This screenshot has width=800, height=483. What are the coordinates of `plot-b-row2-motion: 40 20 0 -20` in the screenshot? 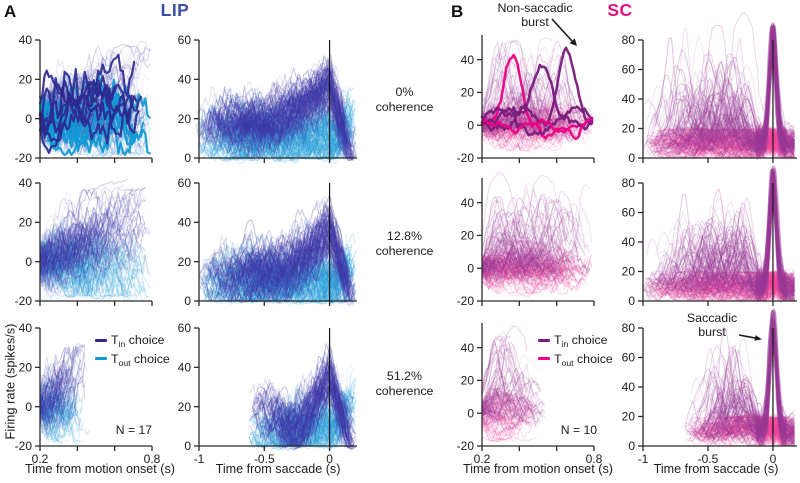 It's located at (526, 239).